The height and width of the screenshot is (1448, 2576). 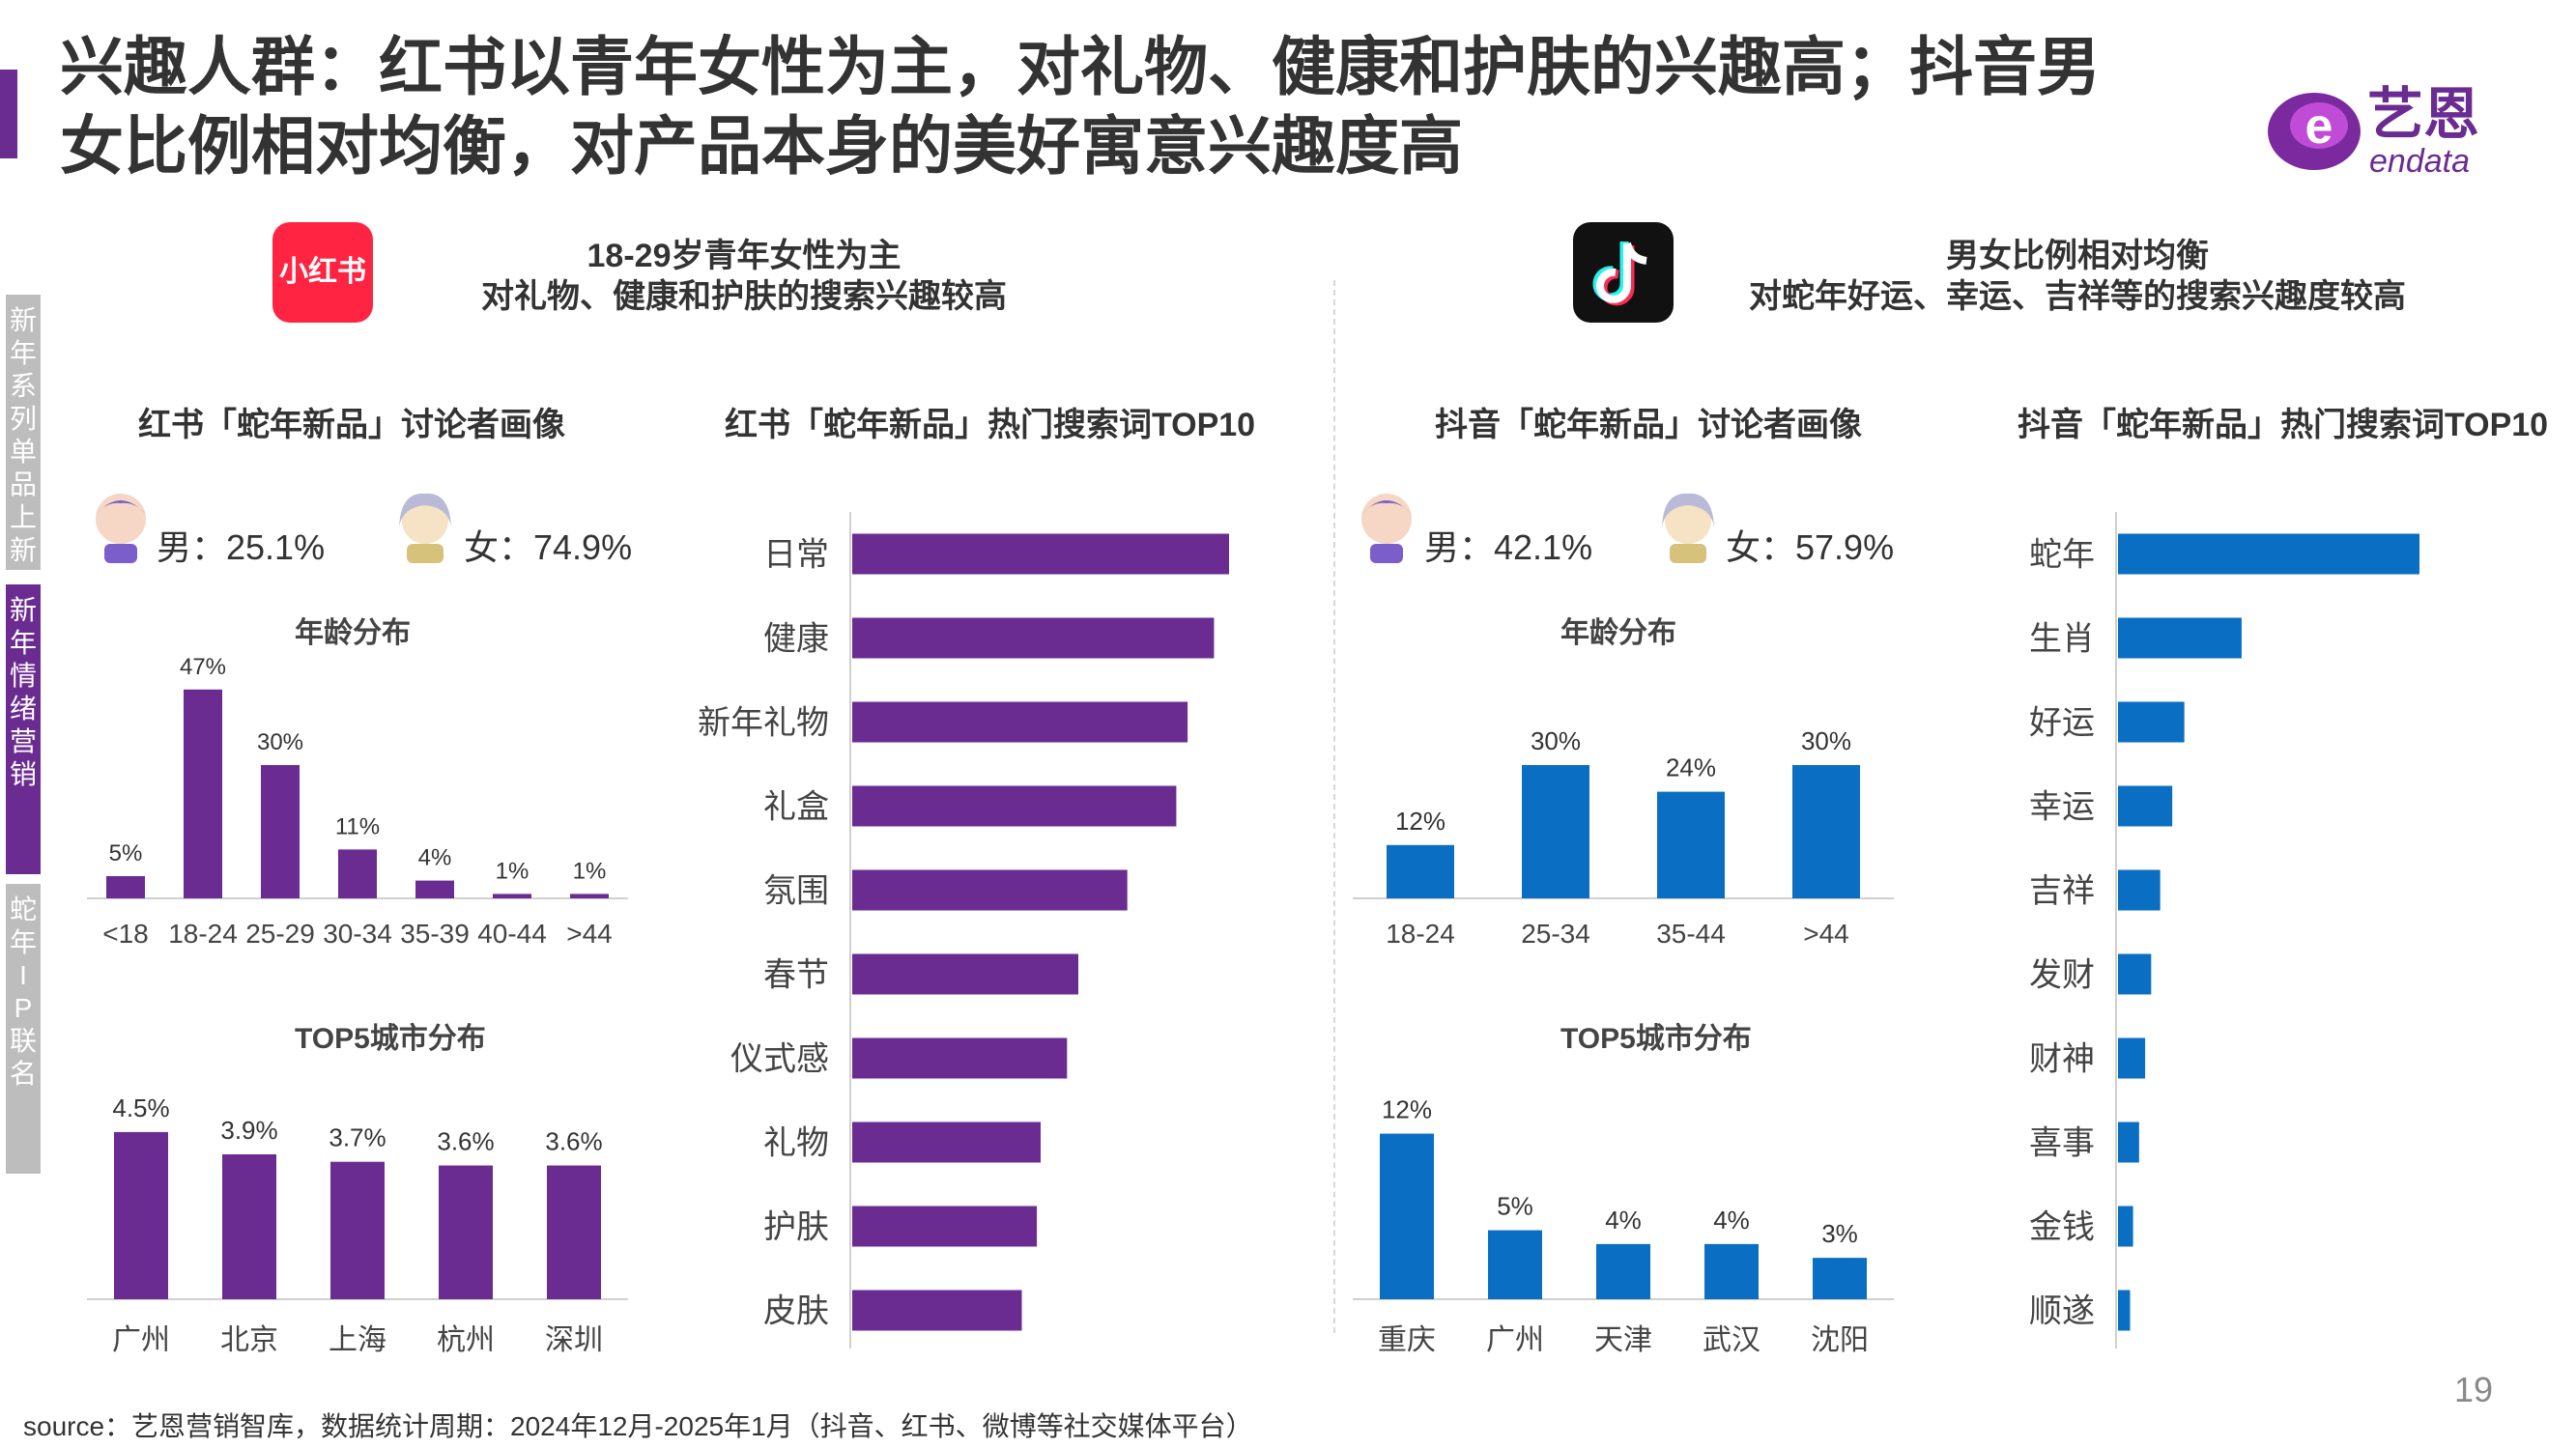 I want to click on data-label: 3%, so click(x=1840, y=1233).